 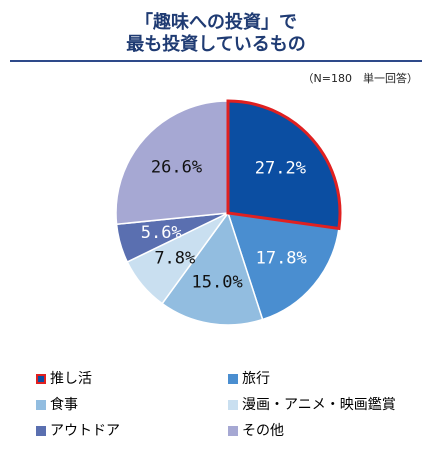 What do you see at coordinates (174, 259) in the screenshot?
I see `slice-label: 7.8%` at bounding box center [174, 259].